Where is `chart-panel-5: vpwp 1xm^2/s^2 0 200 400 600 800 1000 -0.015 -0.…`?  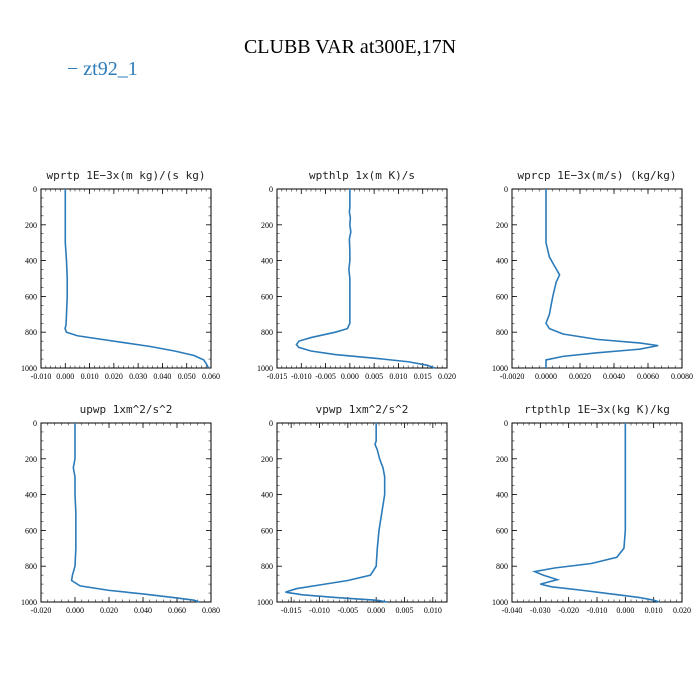 chart-panel-5: vpwp 1xm^2/s^2 0 200 400 600 800 1000 -0.015 -0.… is located at coordinates (352, 509).